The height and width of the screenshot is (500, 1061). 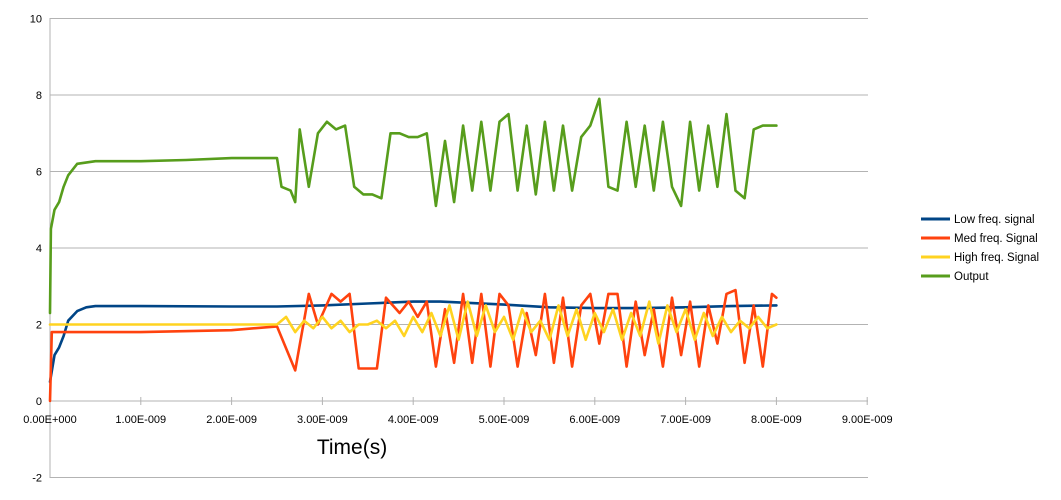 I want to click on x-tick-label: 2.00E-009, so click(x=231, y=420).